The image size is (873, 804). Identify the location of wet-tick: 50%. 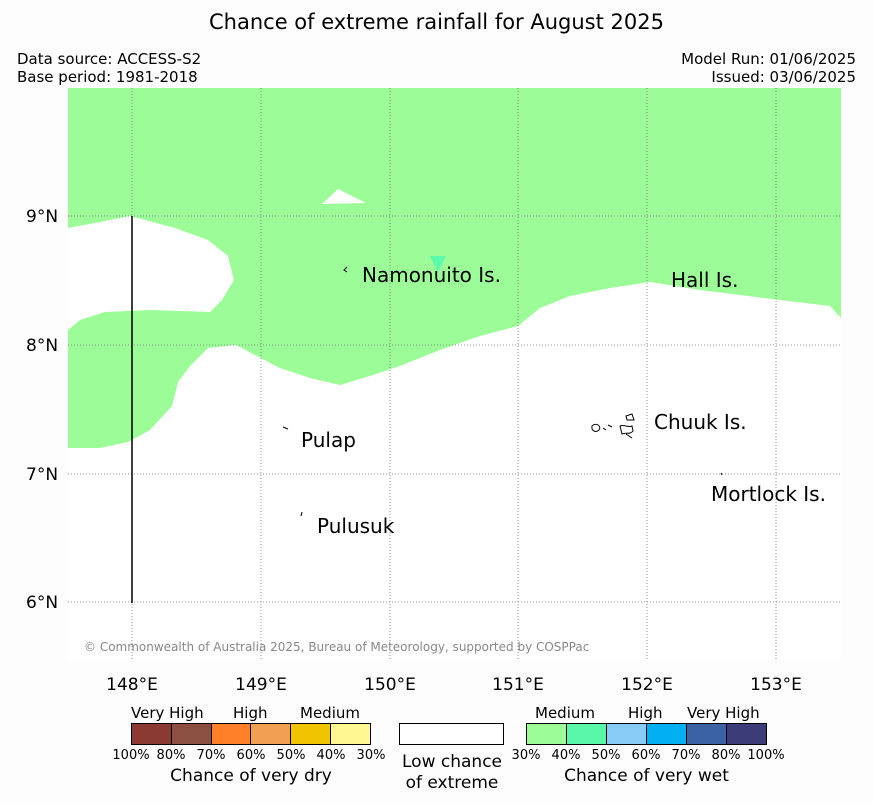
(606, 755).